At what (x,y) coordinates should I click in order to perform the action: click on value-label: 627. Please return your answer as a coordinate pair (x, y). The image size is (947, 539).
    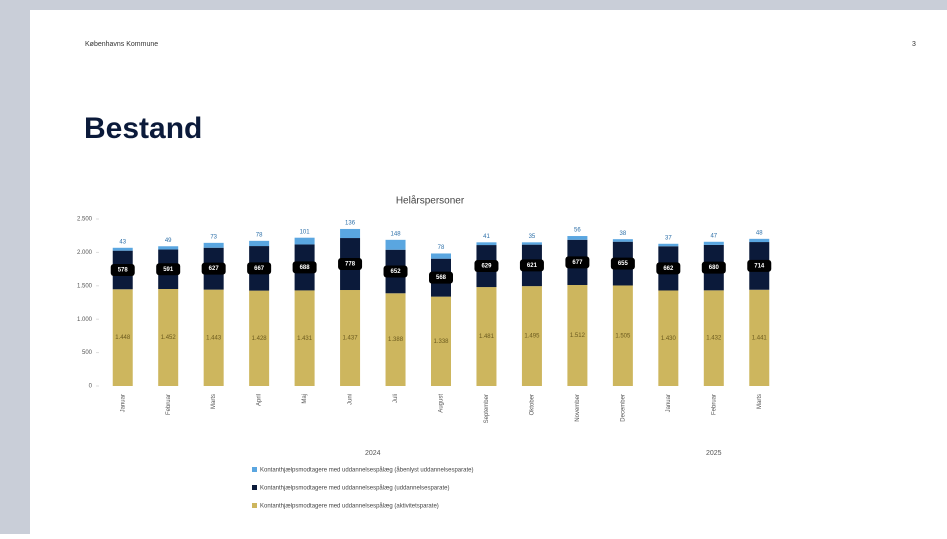
    Looking at the image, I should click on (214, 269).